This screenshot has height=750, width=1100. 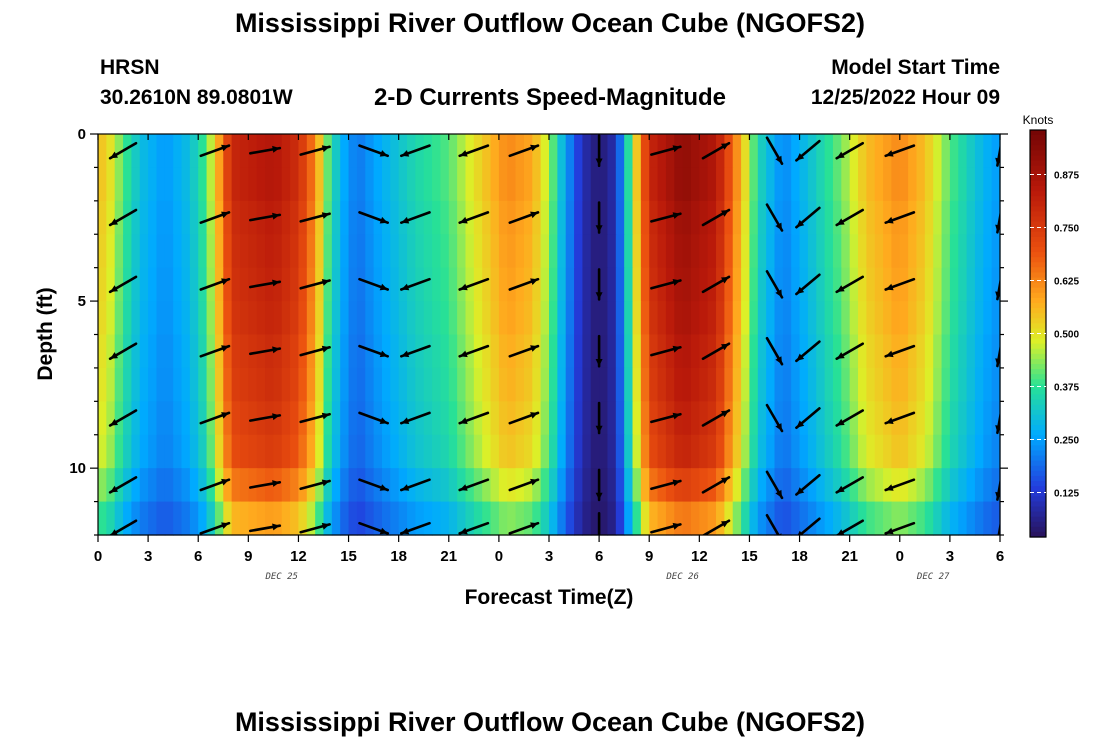 I want to click on station-coordinates: 30.2610N 89.0801W, so click(x=196, y=97).